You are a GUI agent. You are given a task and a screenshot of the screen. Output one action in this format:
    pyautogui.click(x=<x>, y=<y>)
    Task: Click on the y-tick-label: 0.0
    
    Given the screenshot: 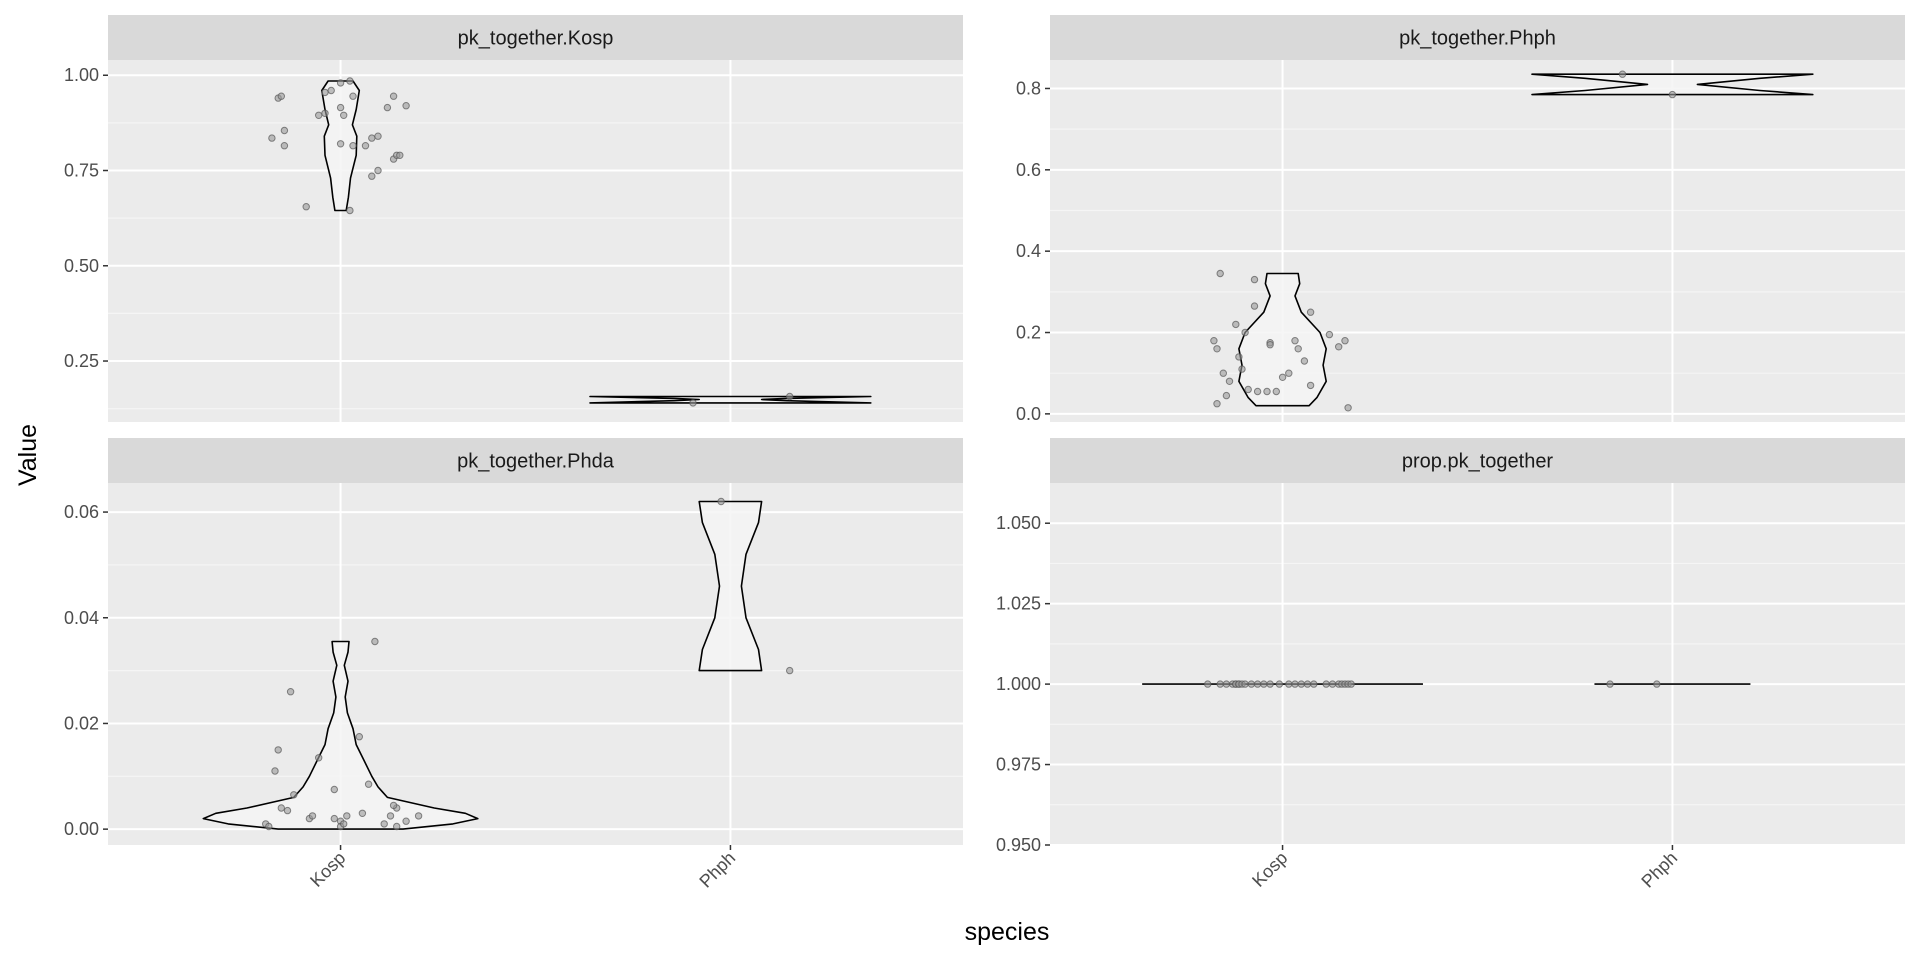 What is the action you would take?
    pyautogui.click(x=1028, y=414)
    